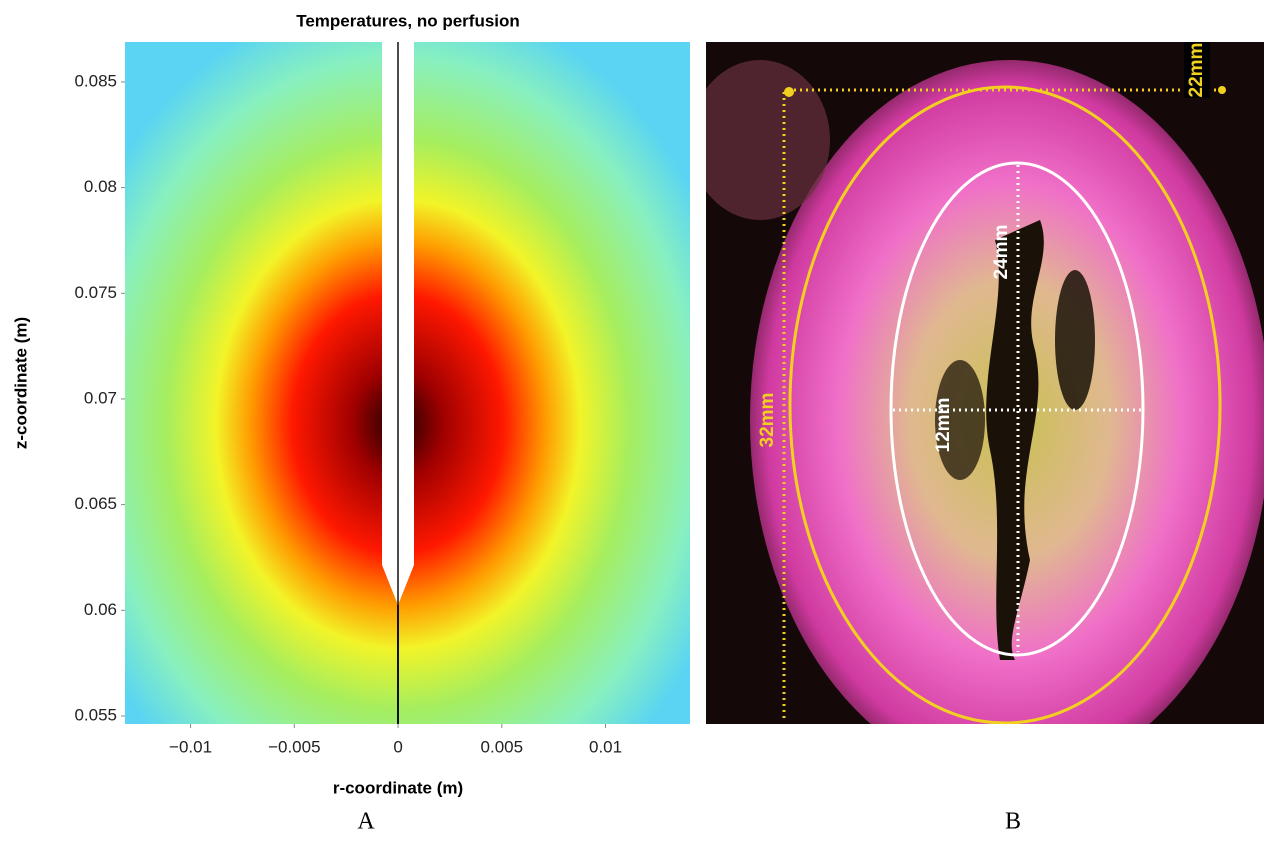 This screenshot has width=1264, height=847. What do you see at coordinates (95, 714) in the screenshot?
I see `y-tick-label: 0.055` at bounding box center [95, 714].